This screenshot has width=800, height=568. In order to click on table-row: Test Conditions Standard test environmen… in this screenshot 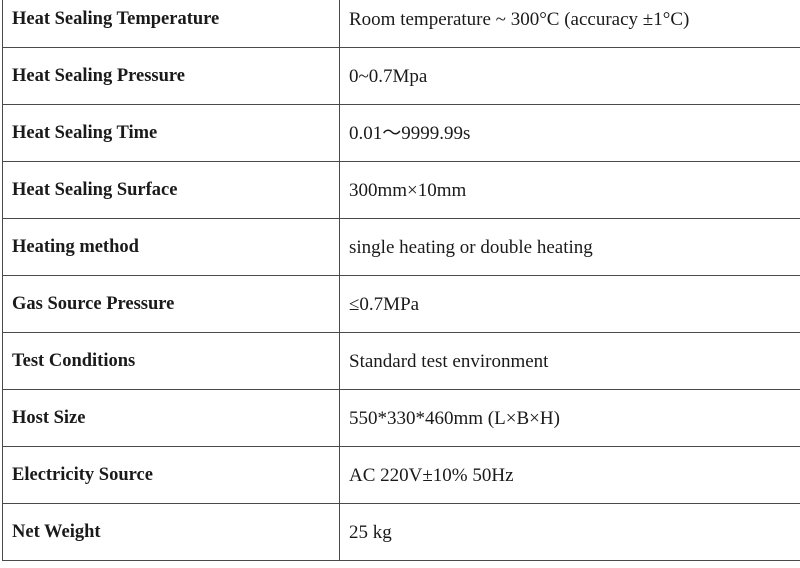, I will do `click(401, 361)`.